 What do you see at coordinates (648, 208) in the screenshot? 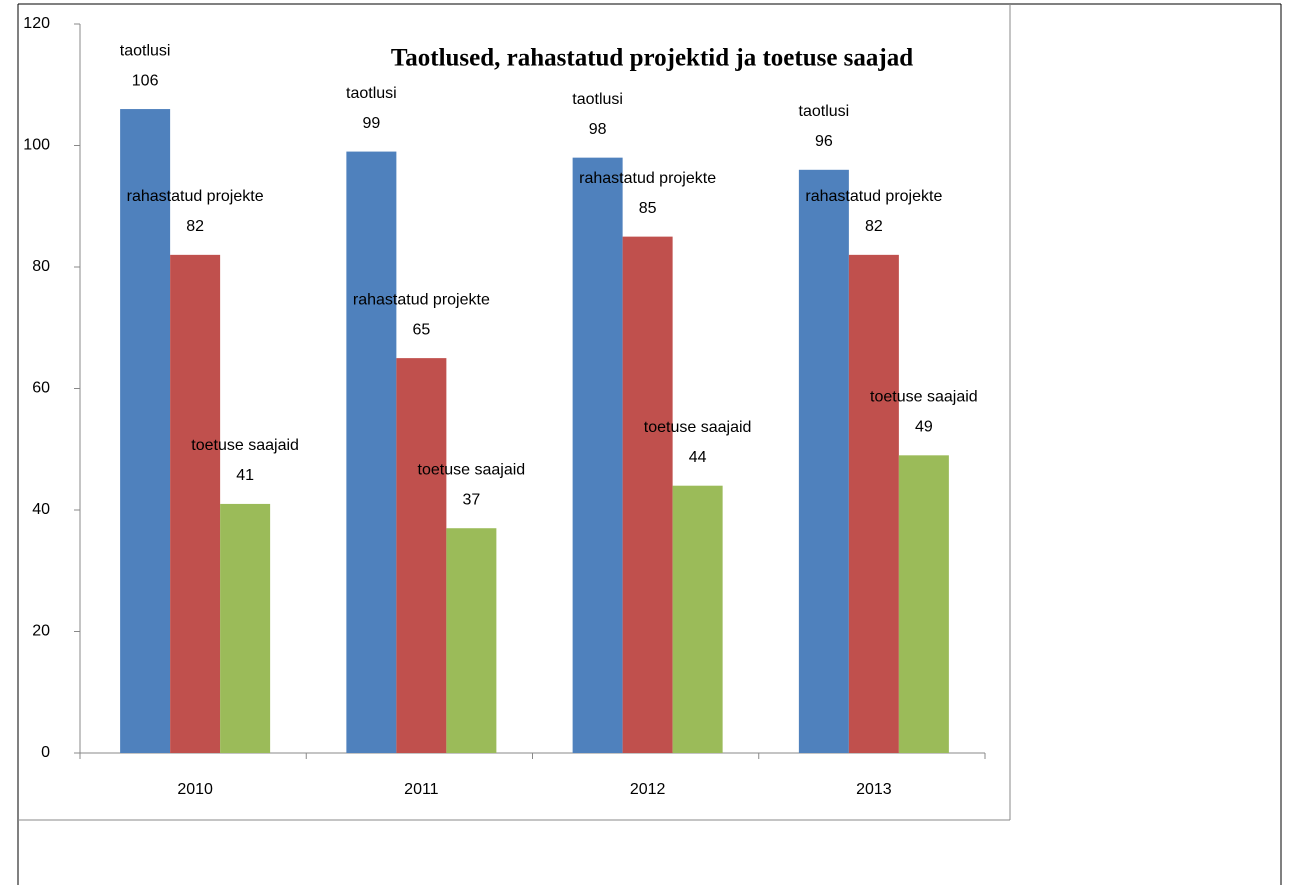
I see `data-label: 85` at bounding box center [648, 208].